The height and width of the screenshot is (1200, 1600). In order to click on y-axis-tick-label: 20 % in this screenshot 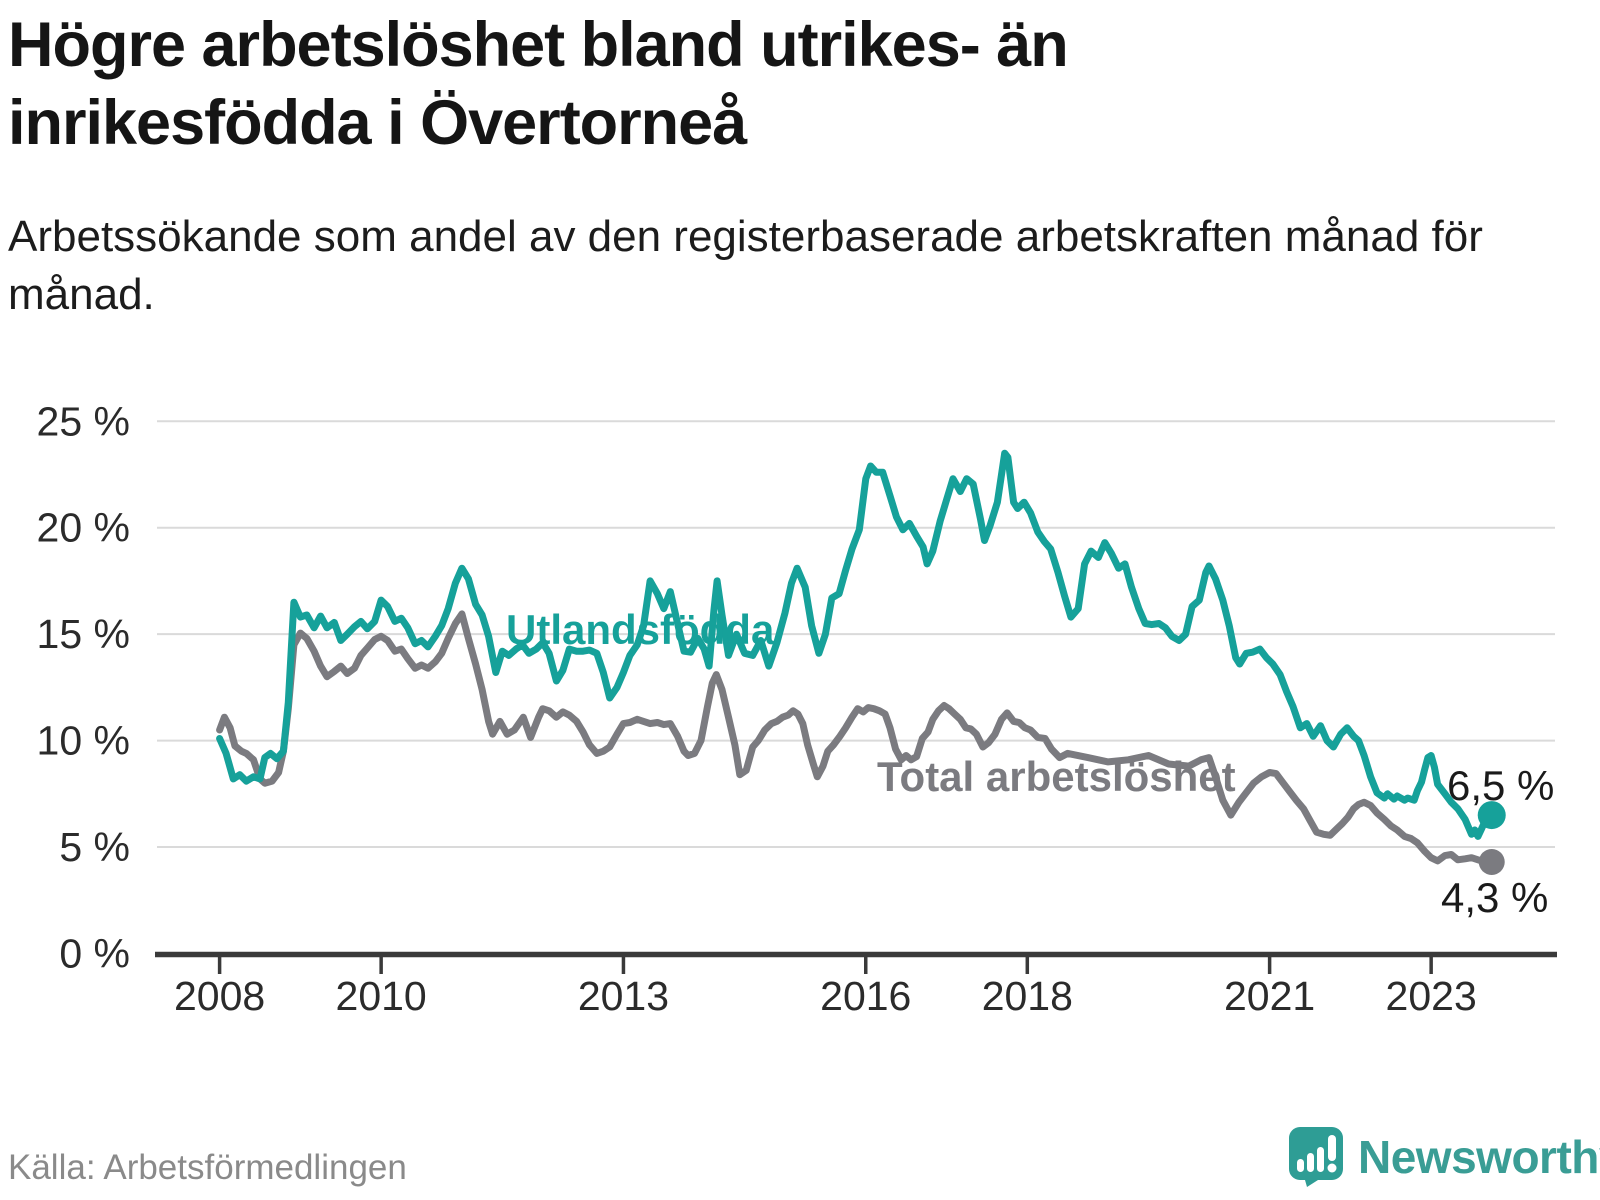, I will do `click(83, 528)`.